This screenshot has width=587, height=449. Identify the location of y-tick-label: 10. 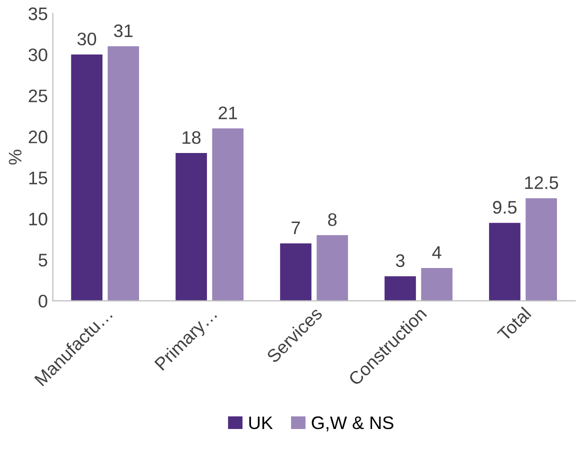
(38, 219).